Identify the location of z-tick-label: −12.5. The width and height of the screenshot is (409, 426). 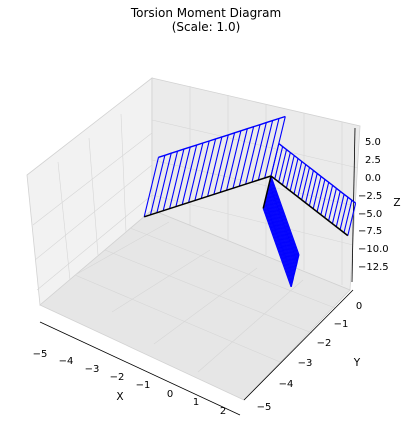
(373, 267).